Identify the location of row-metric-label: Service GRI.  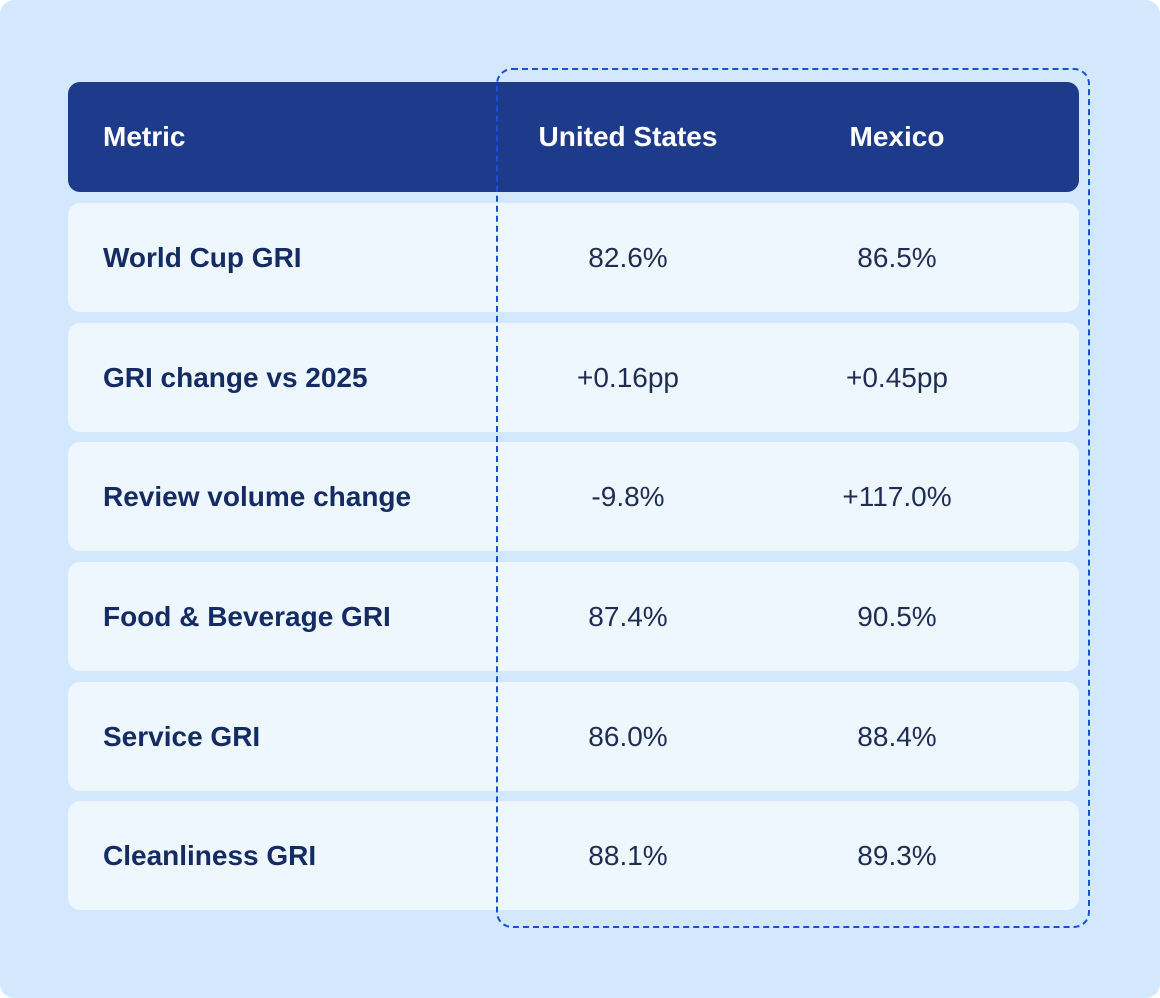
(182, 736).